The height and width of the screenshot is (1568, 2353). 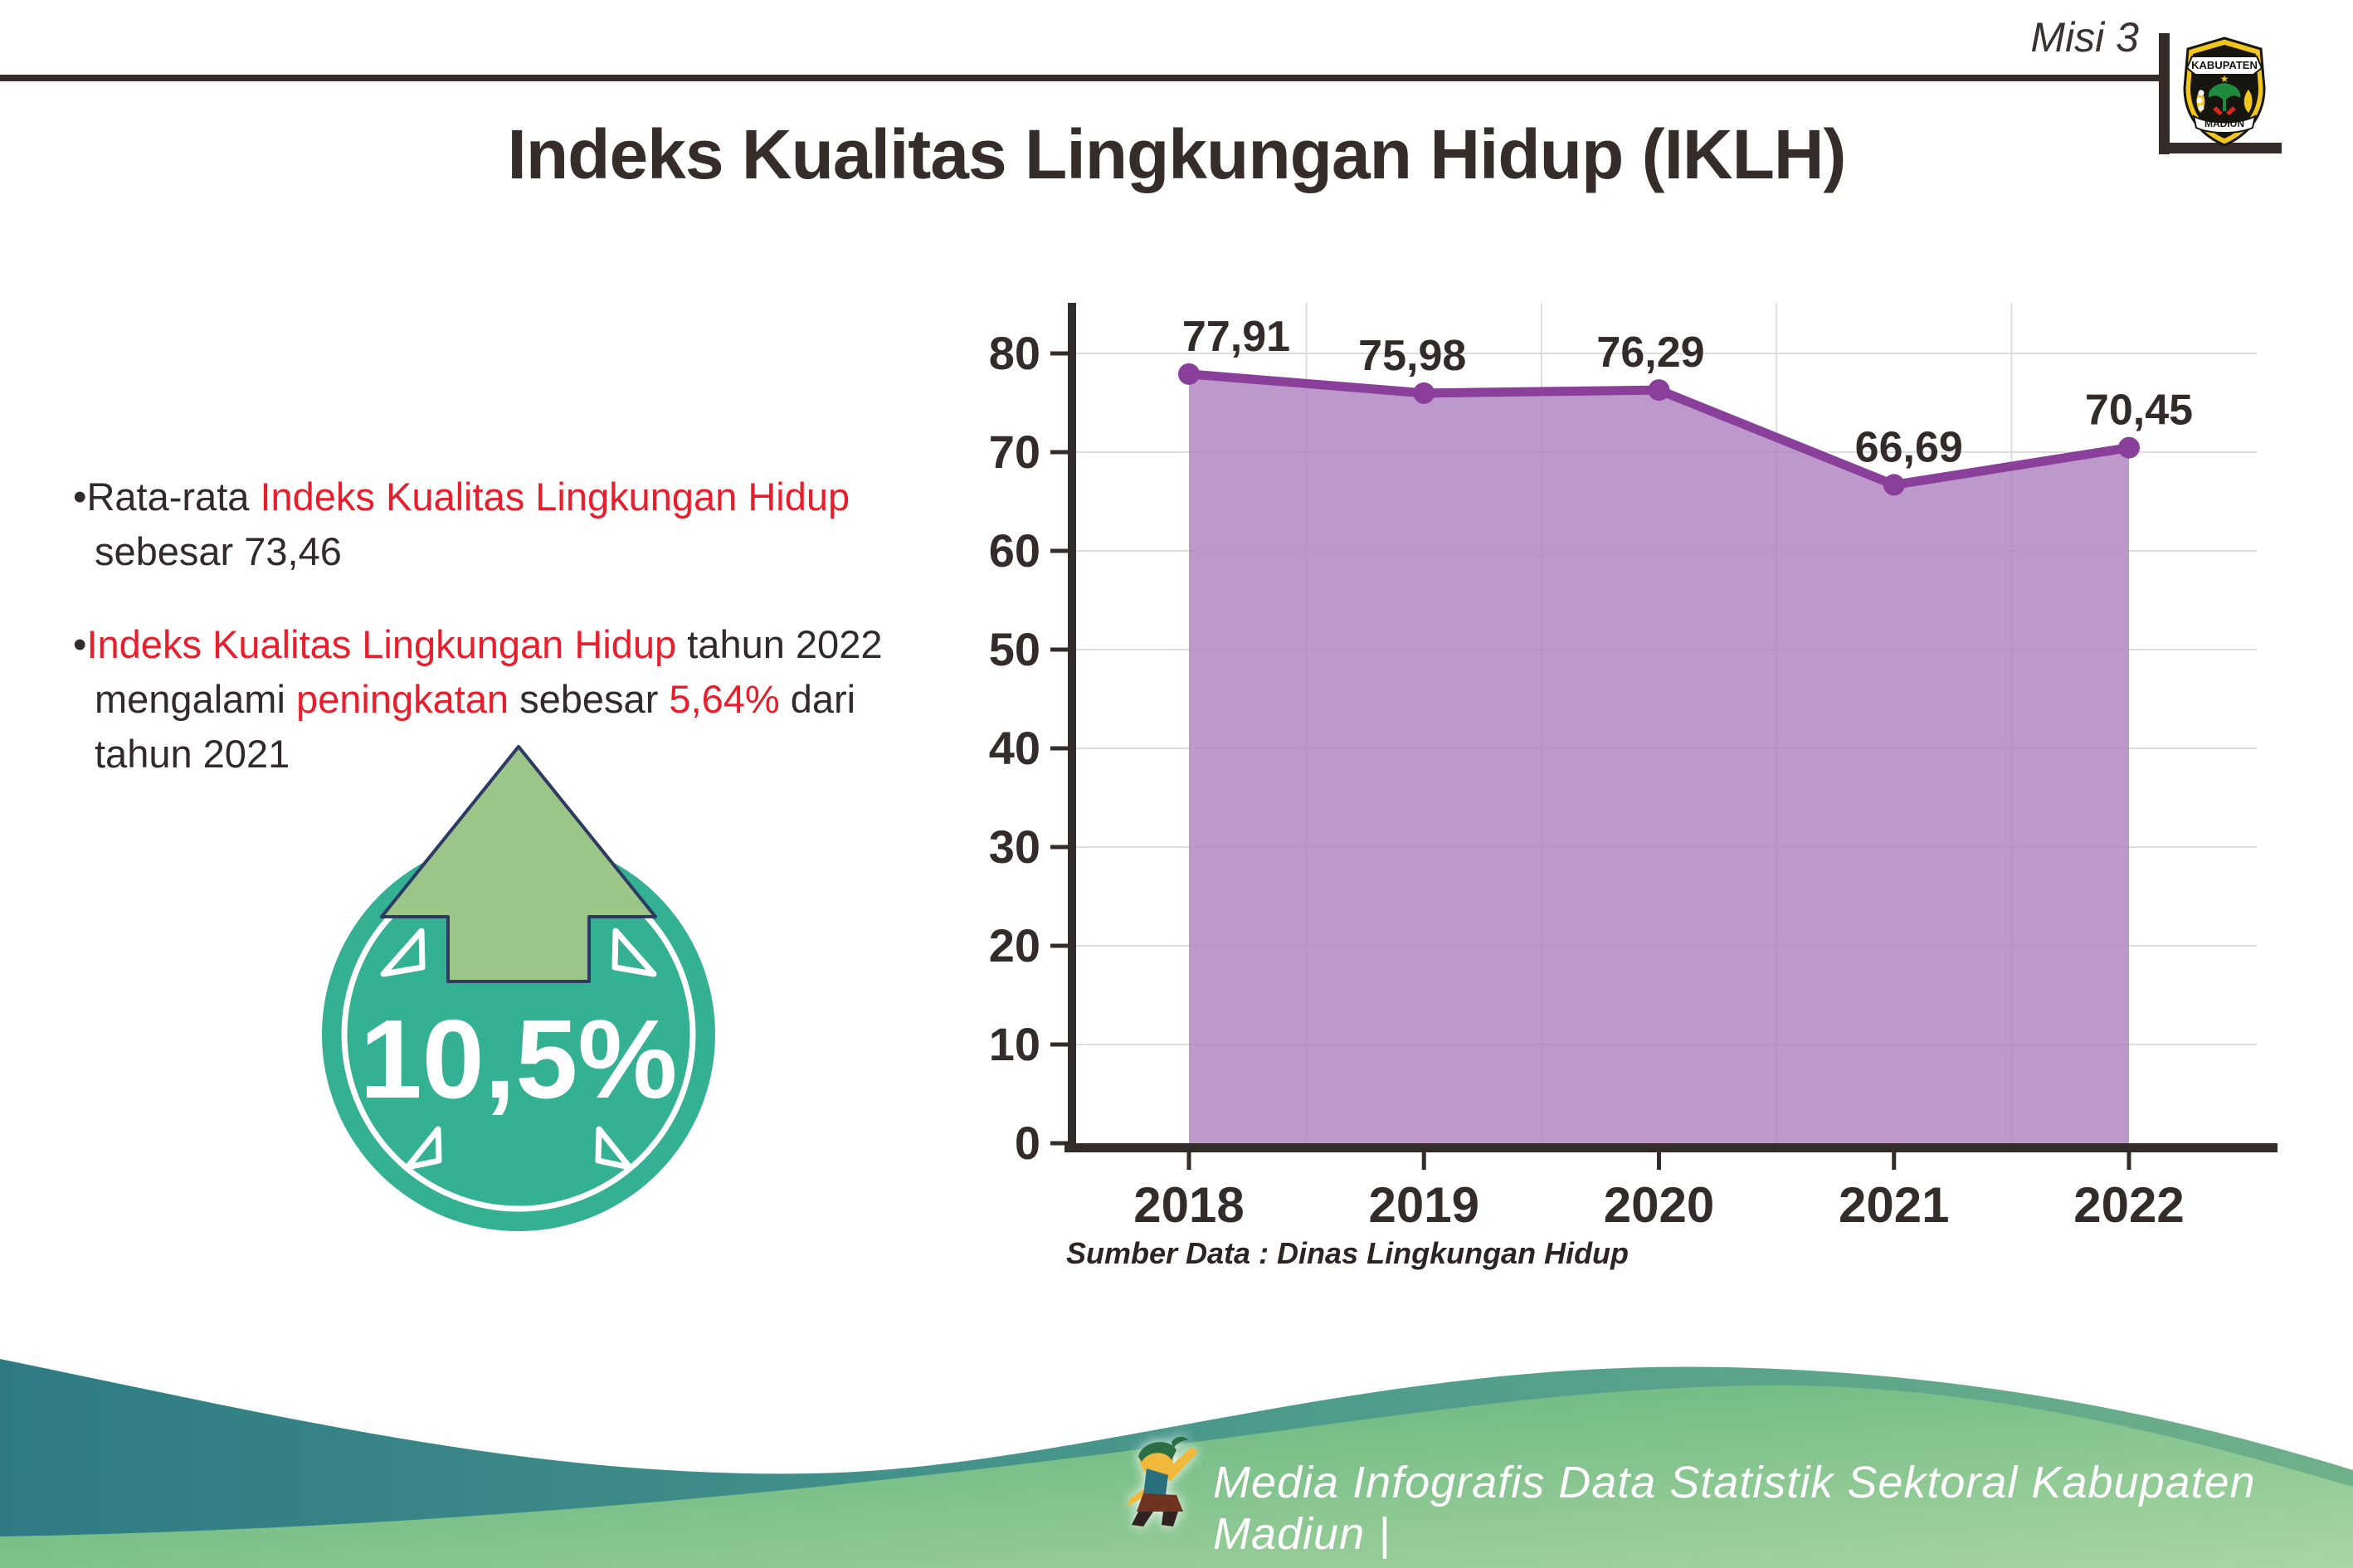 What do you see at coordinates (2139, 411) in the screenshot?
I see `value-label: 70,45` at bounding box center [2139, 411].